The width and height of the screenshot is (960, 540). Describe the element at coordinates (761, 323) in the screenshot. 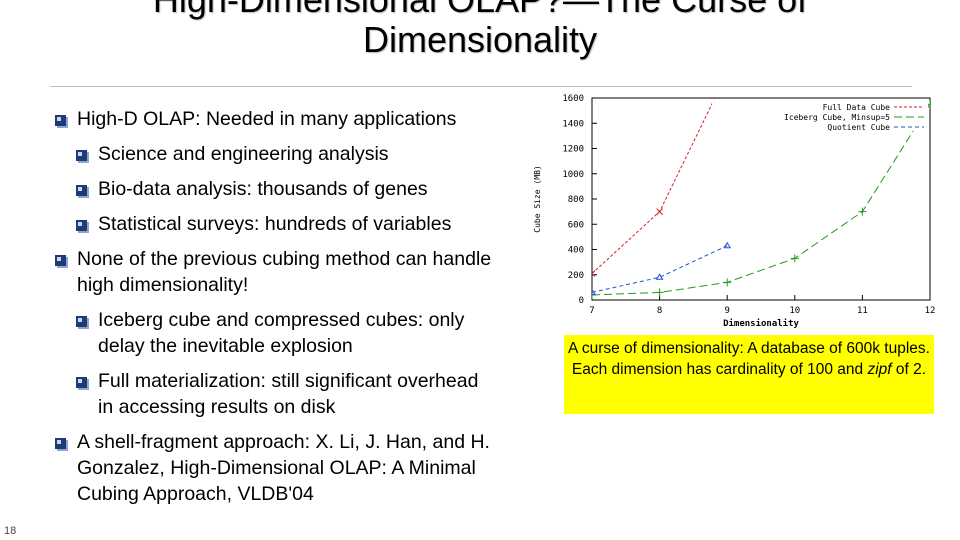

I see `x-axis-label: Dimensionality` at that location.